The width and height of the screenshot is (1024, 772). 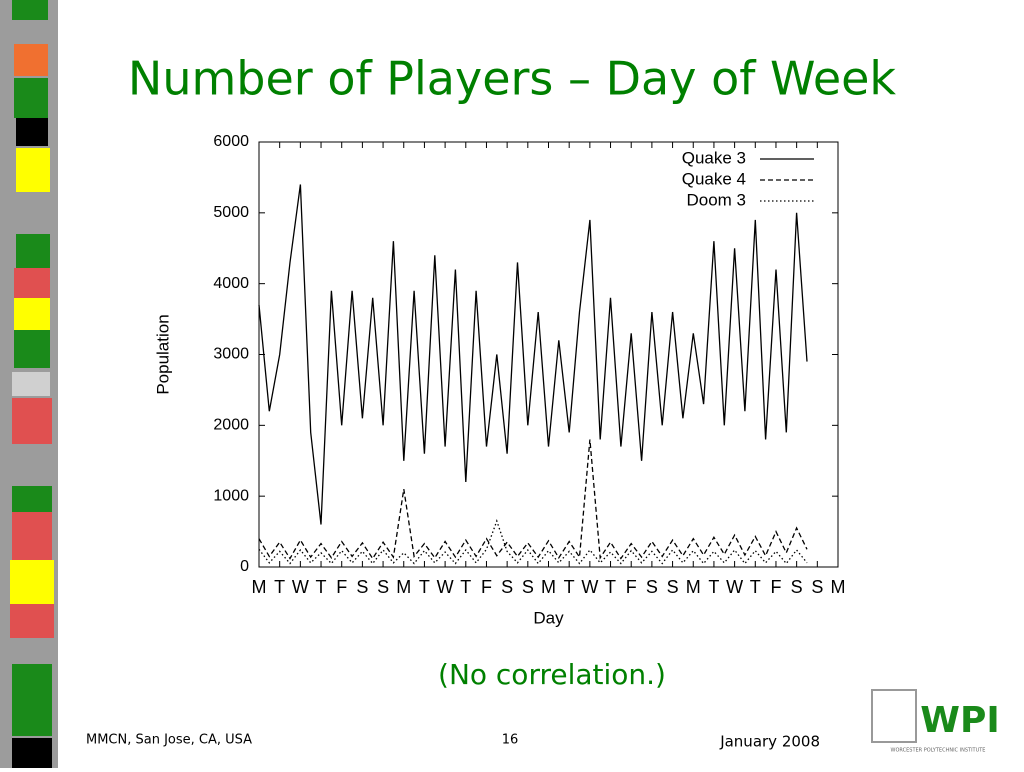 I want to click on y-tick-label: 5000, so click(x=231, y=212).